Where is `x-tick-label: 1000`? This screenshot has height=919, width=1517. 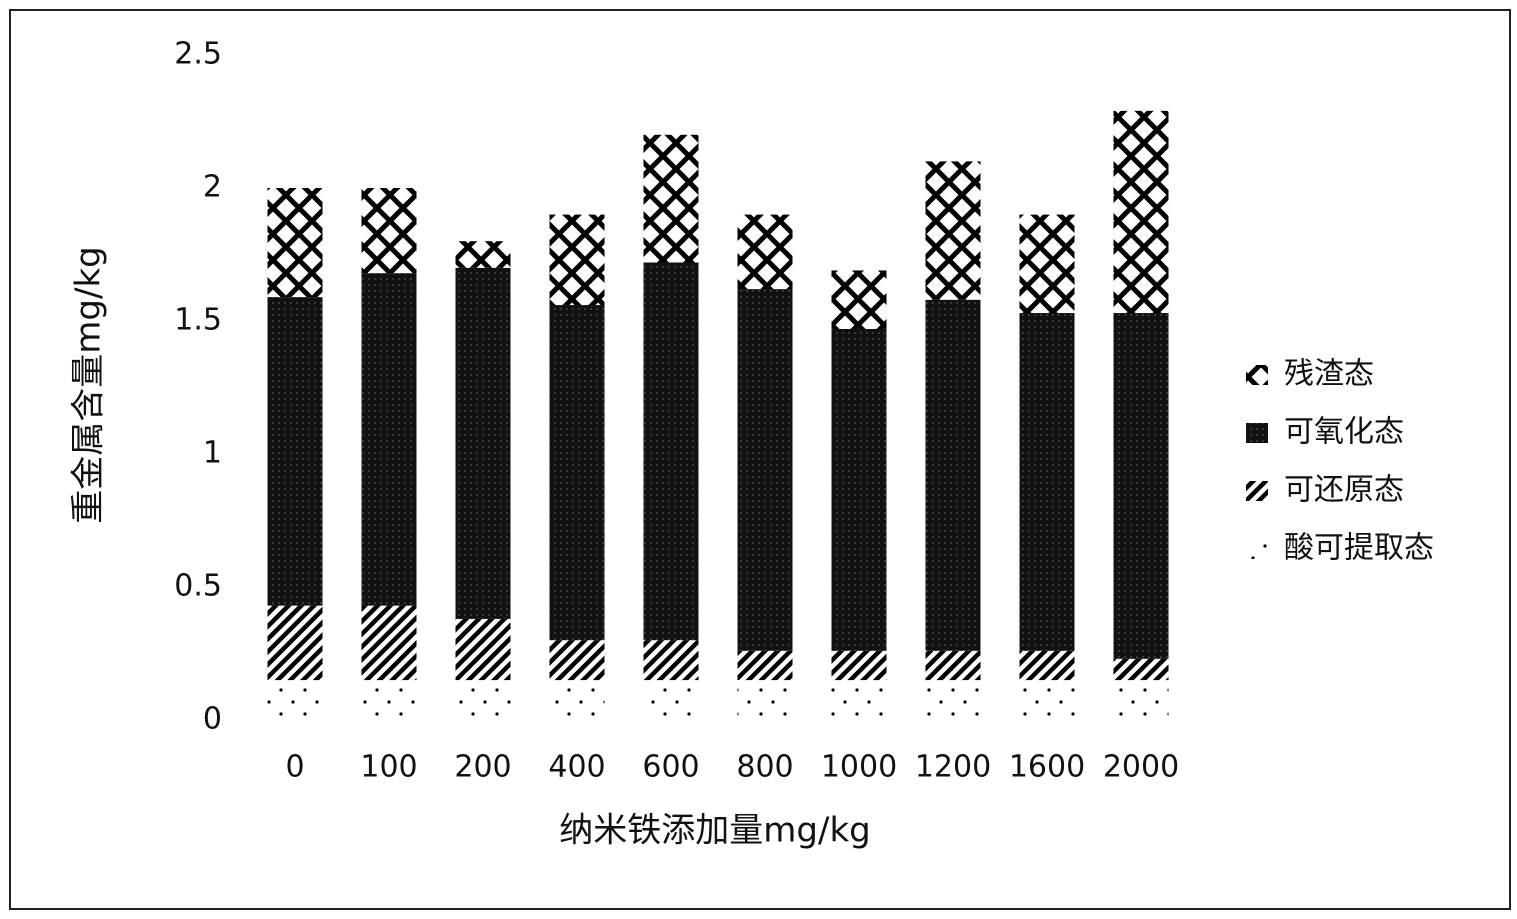 x-tick-label: 1000 is located at coordinates (859, 767).